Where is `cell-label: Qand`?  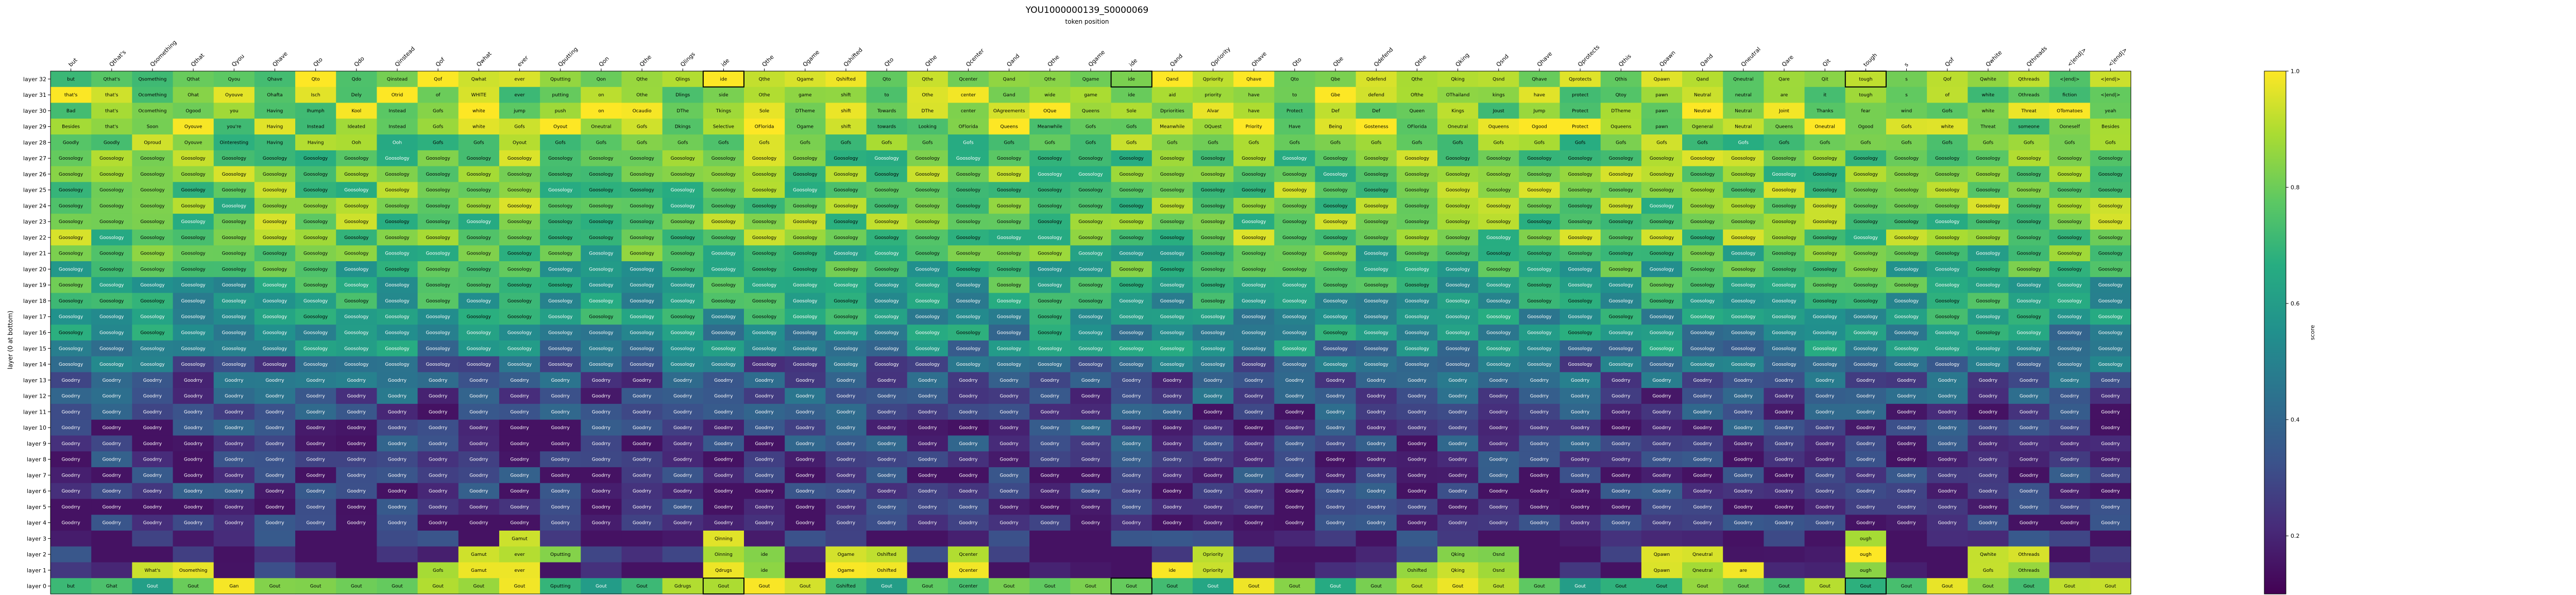
cell-label: Qand is located at coordinates (1172, 79).